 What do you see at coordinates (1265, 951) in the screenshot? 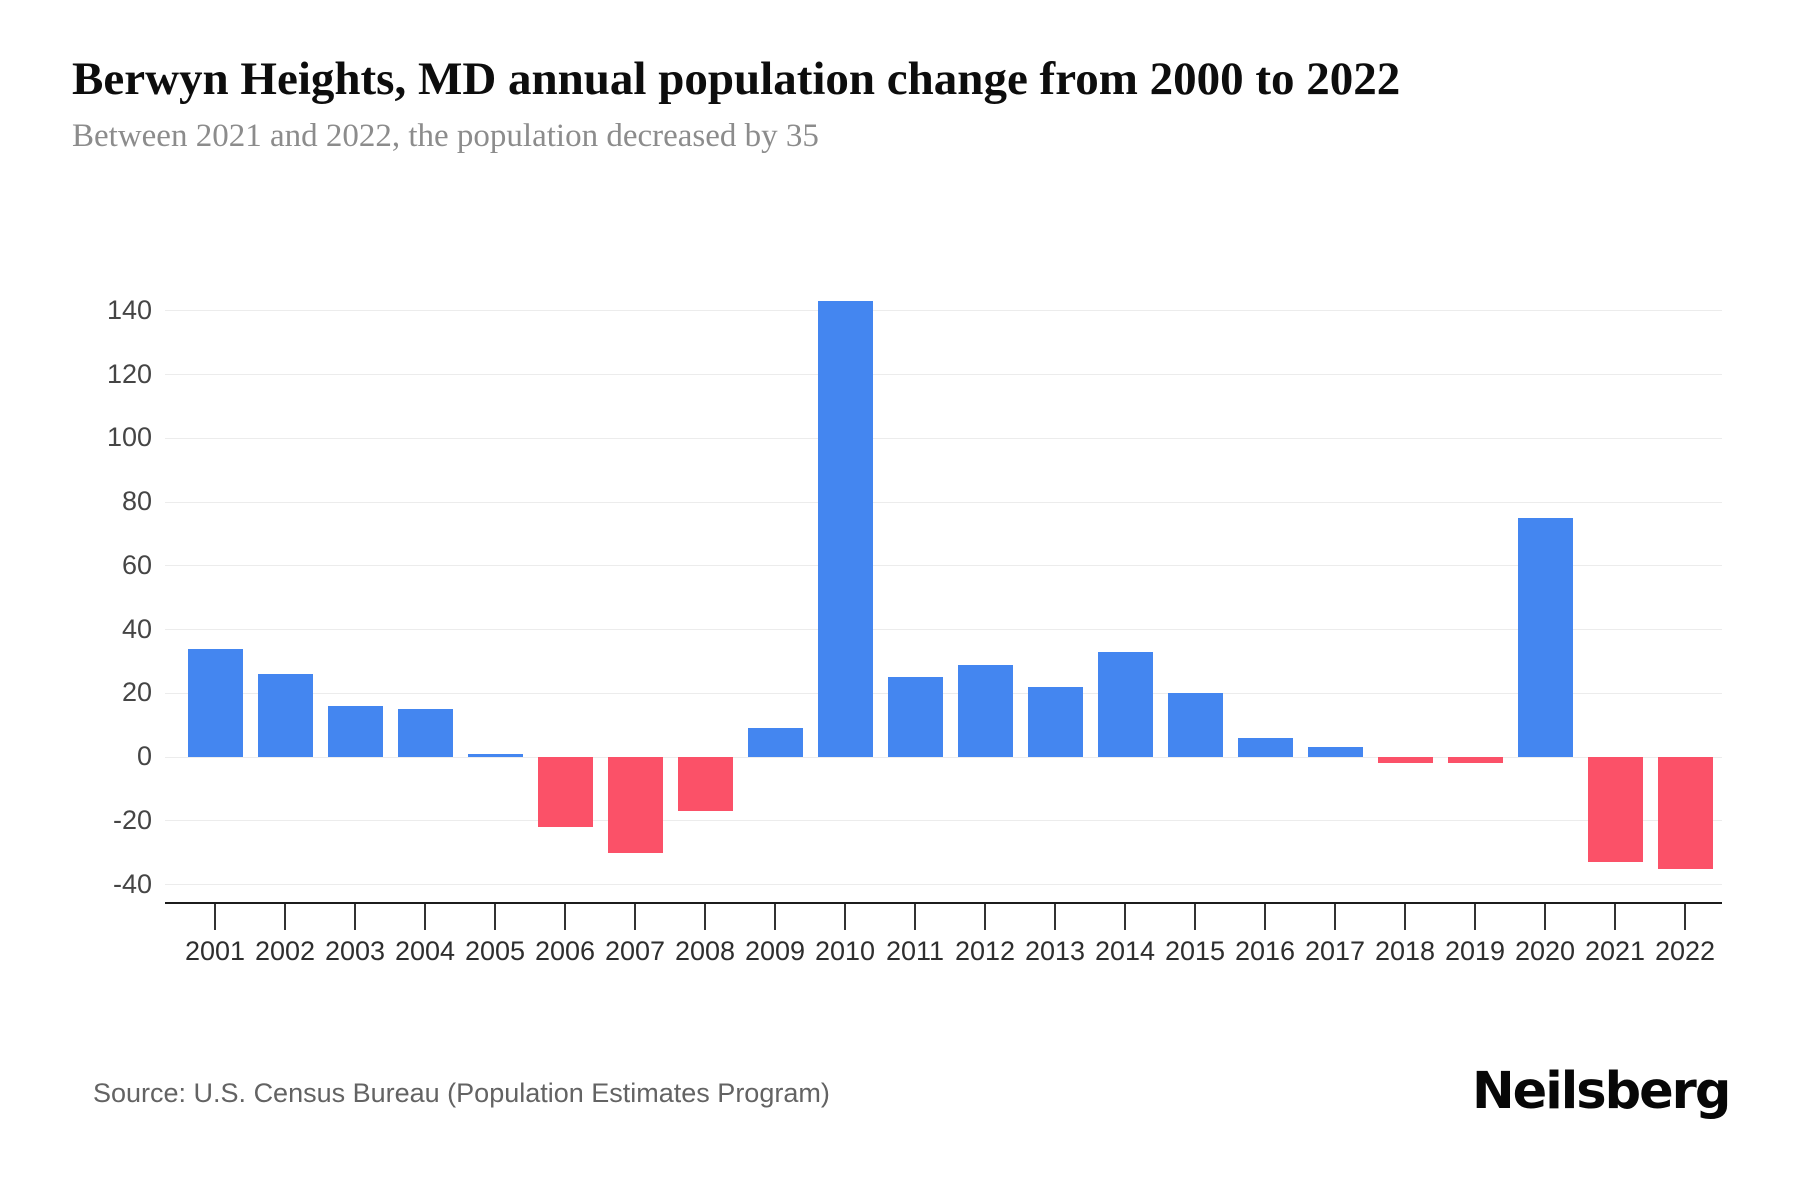
I see `x-axis-label-2016: 2016` at bounding box center [1265, 951].